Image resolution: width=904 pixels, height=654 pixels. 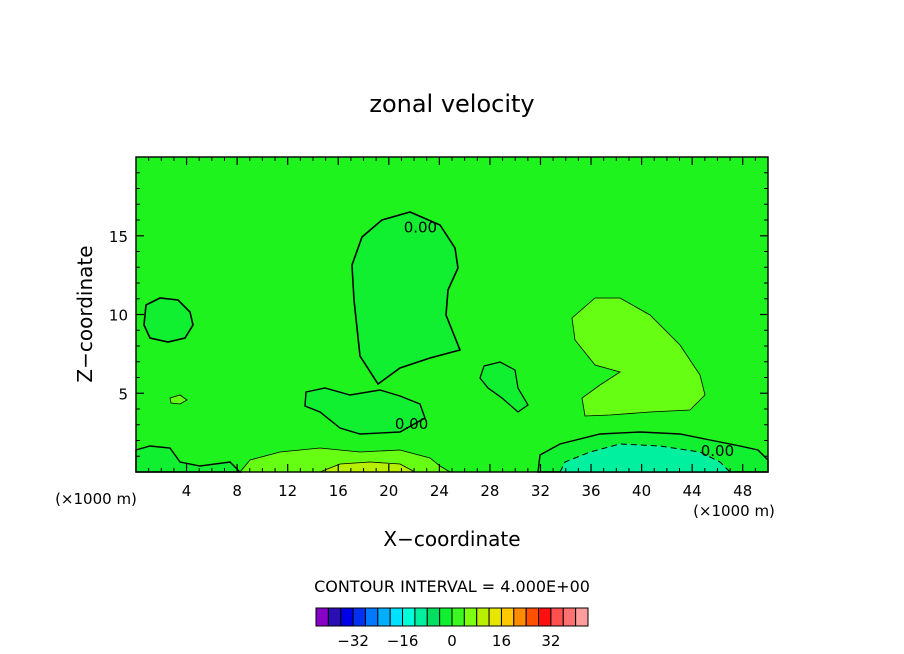 I want to click on bottom-right-deep-region, so click(x=645, y=458).